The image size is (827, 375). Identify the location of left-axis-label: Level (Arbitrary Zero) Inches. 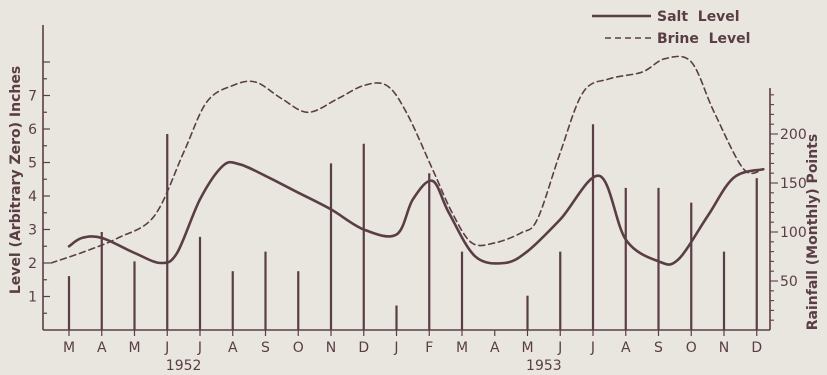
(16, 180).